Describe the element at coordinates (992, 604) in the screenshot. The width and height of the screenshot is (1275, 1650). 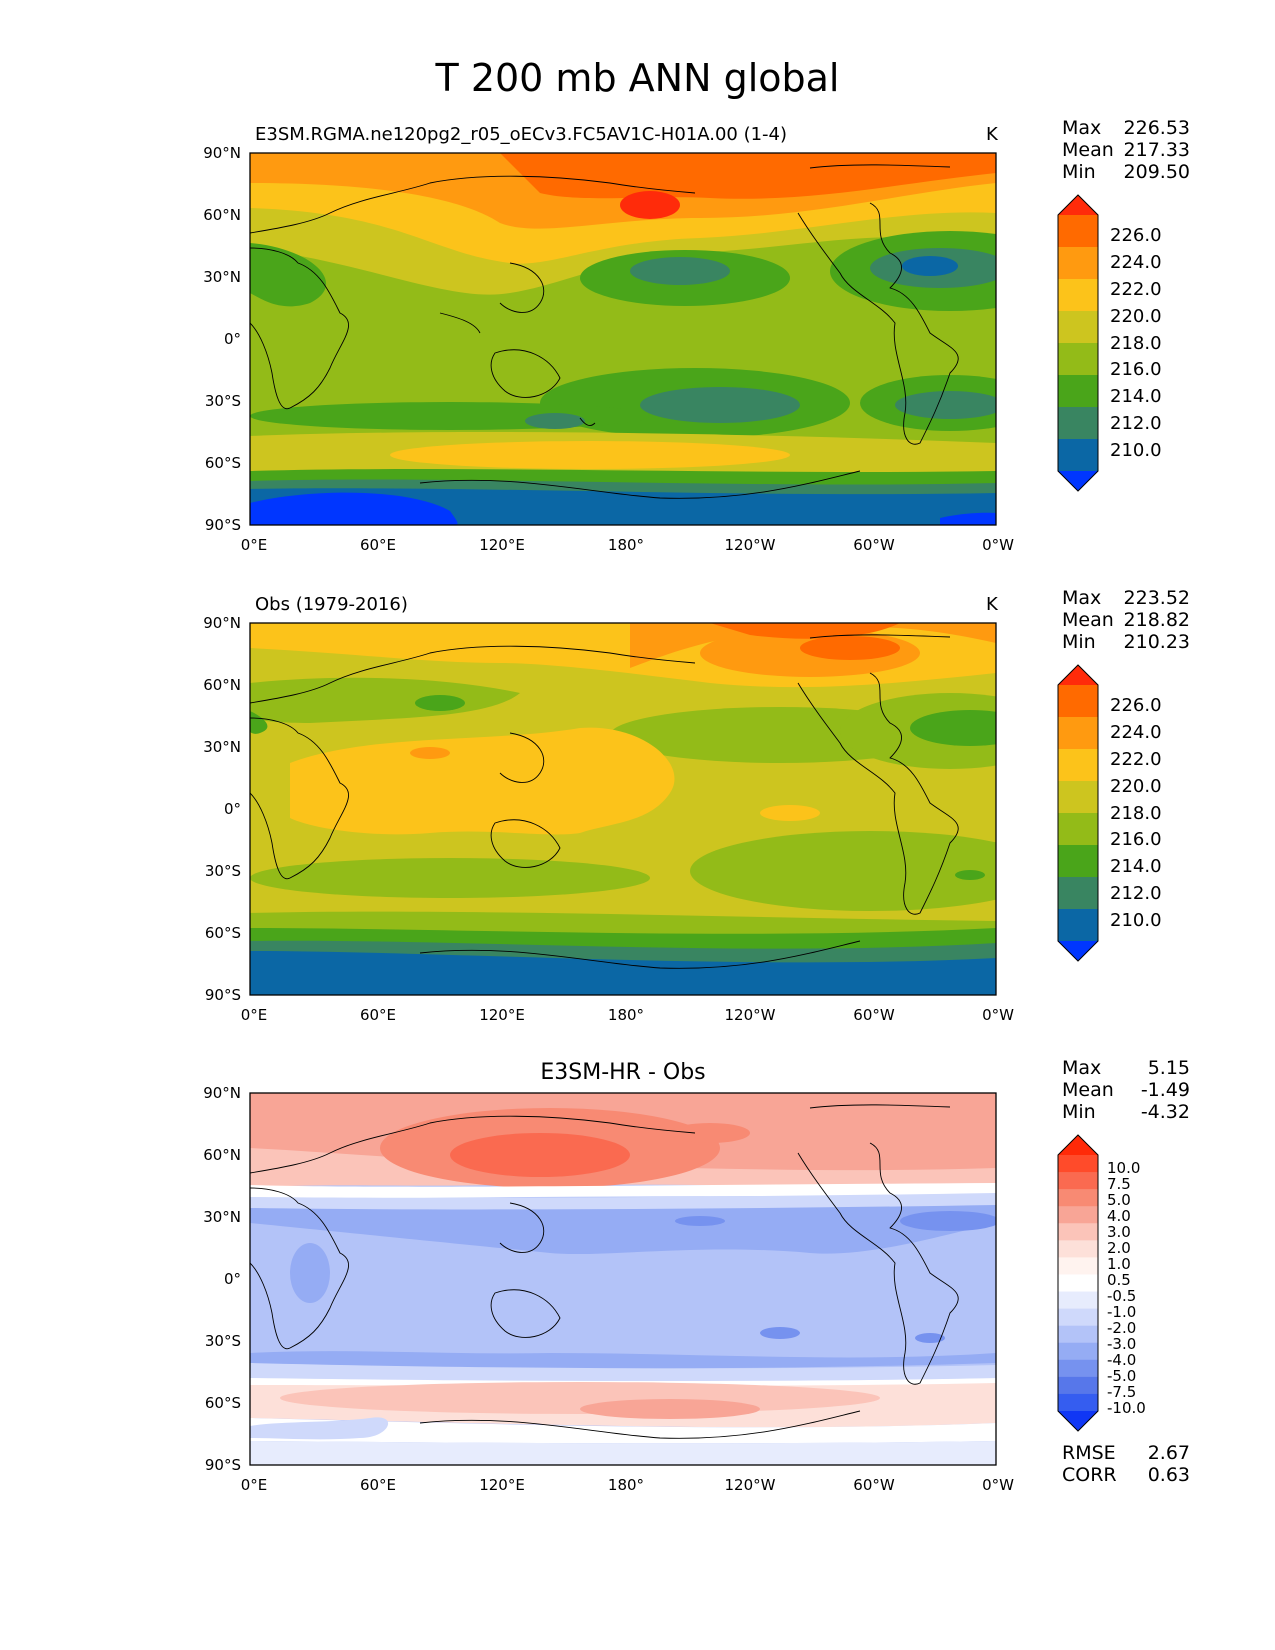
I see `units-label: K` at that location.